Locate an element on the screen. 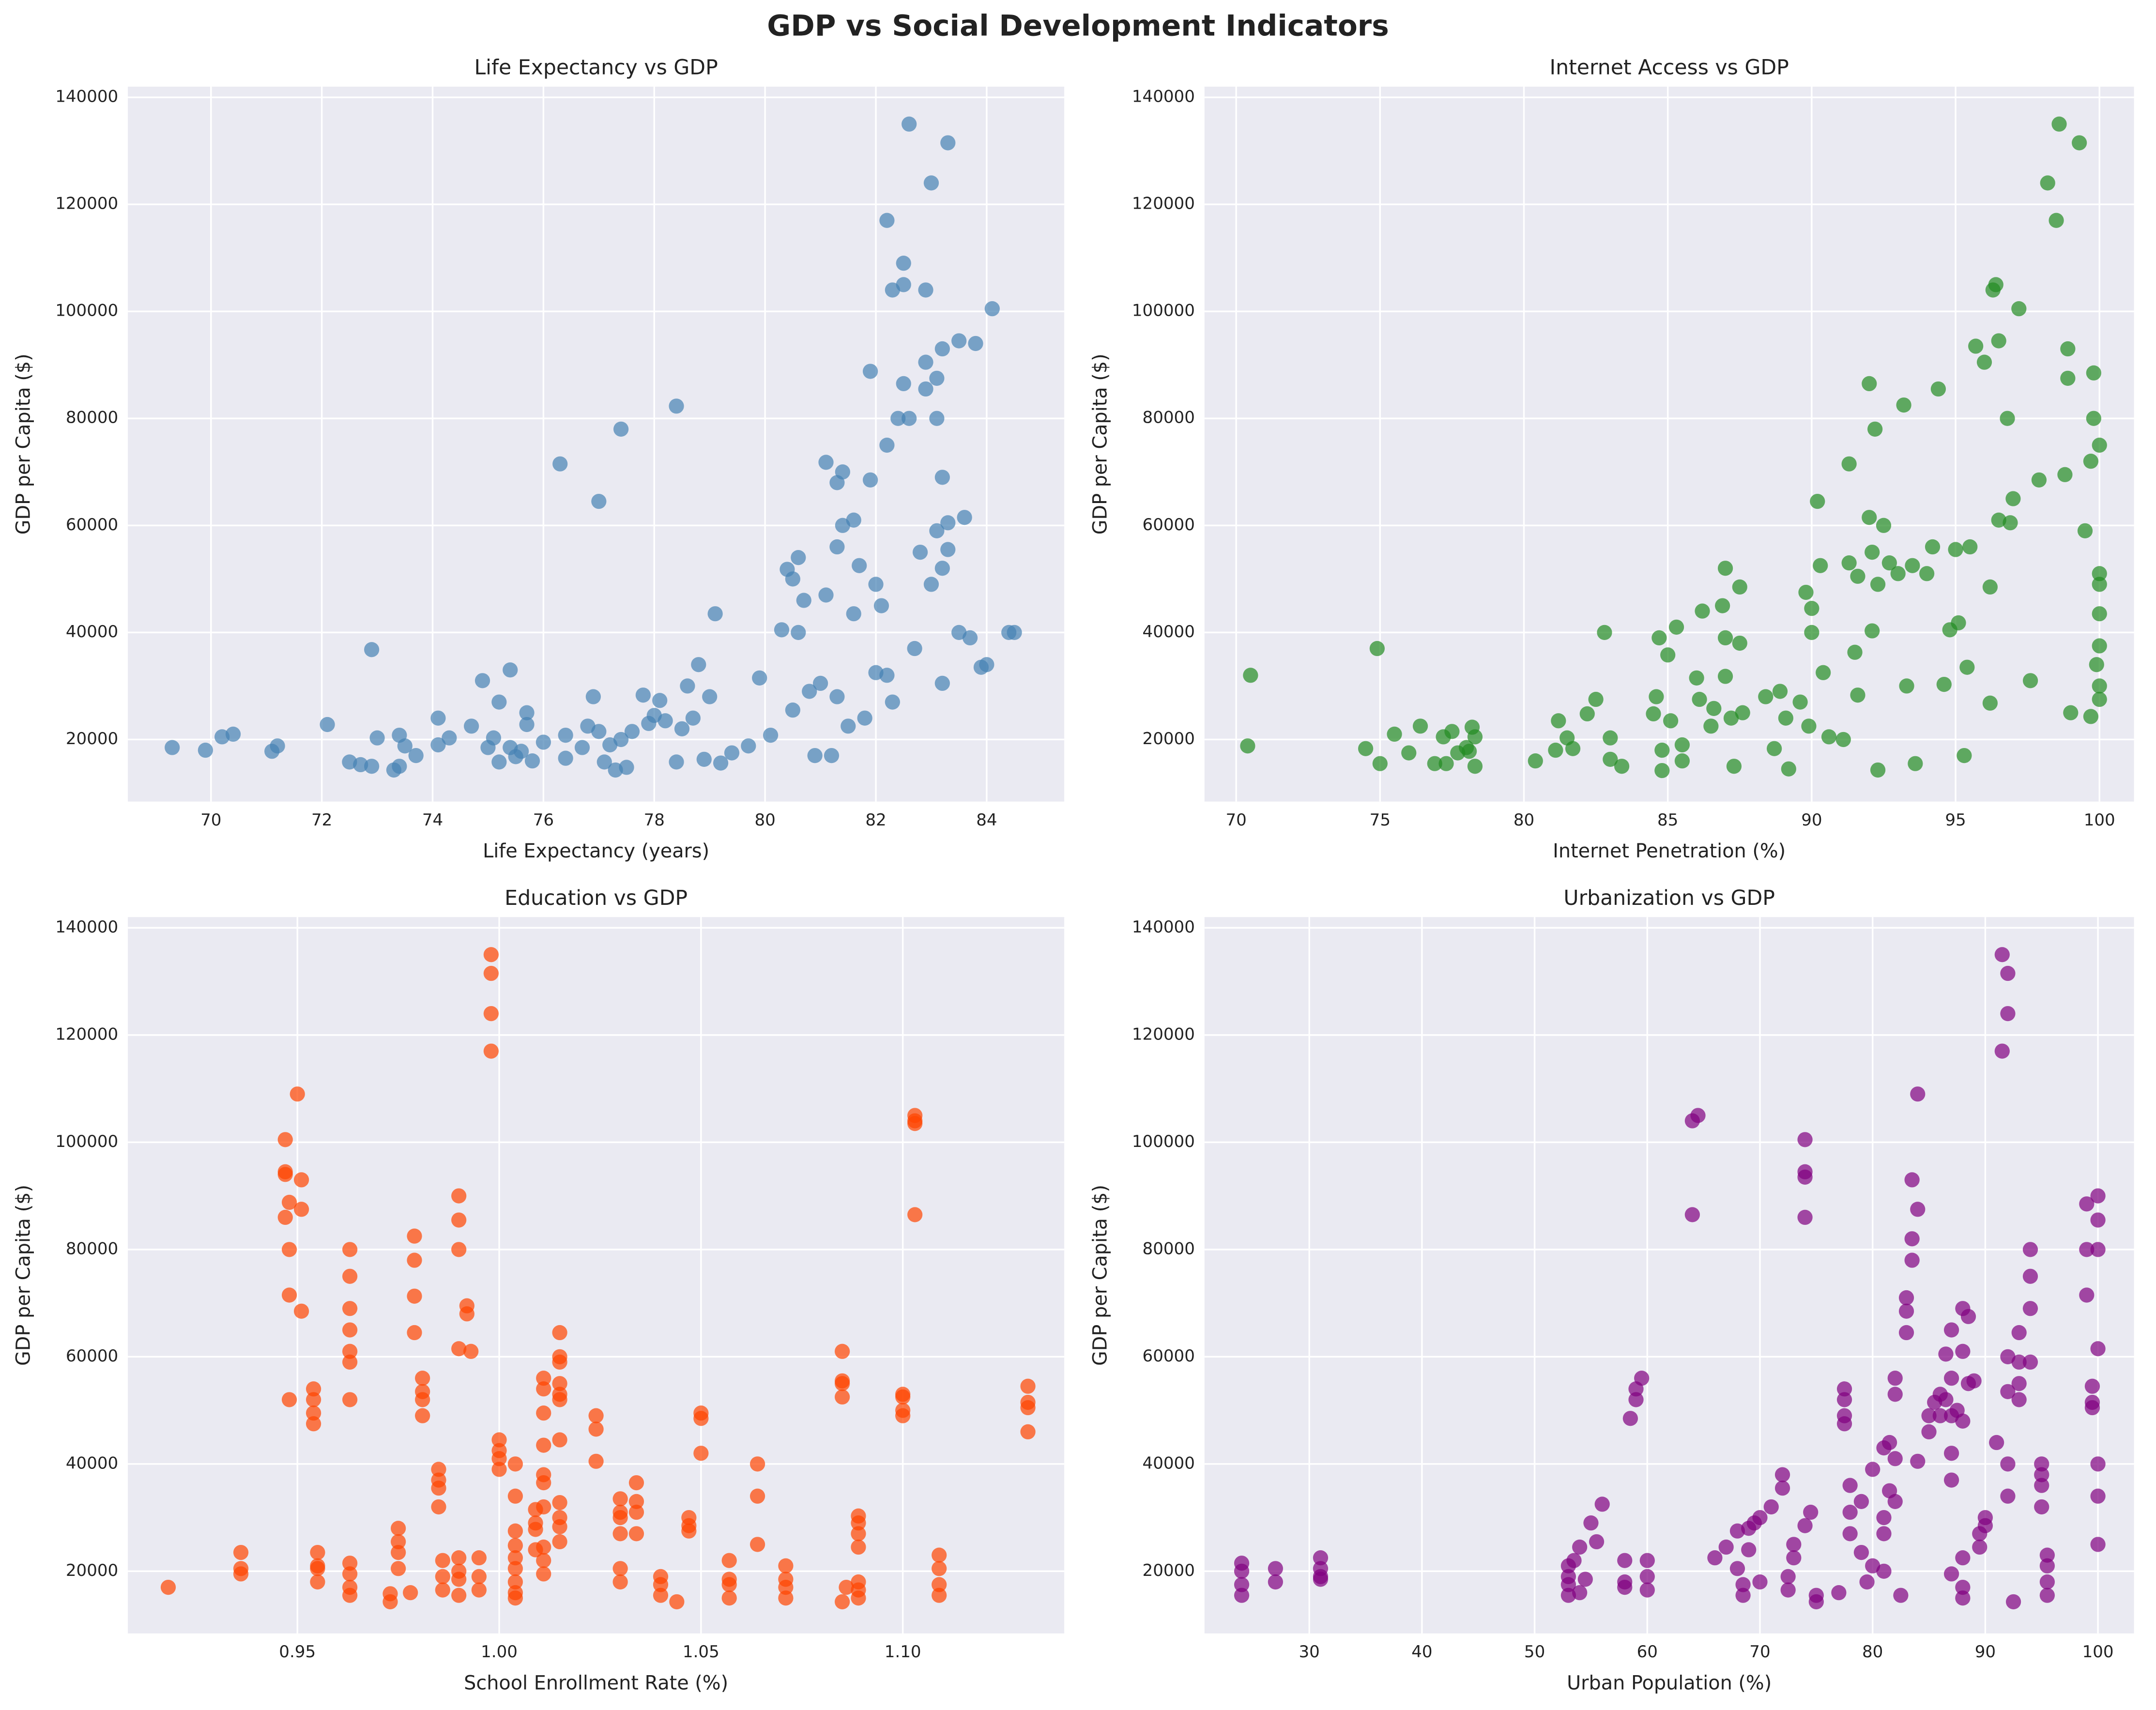 The image size is (2156, 1710). x-tick-label: 100 is located at coordinates (2098, 1652).